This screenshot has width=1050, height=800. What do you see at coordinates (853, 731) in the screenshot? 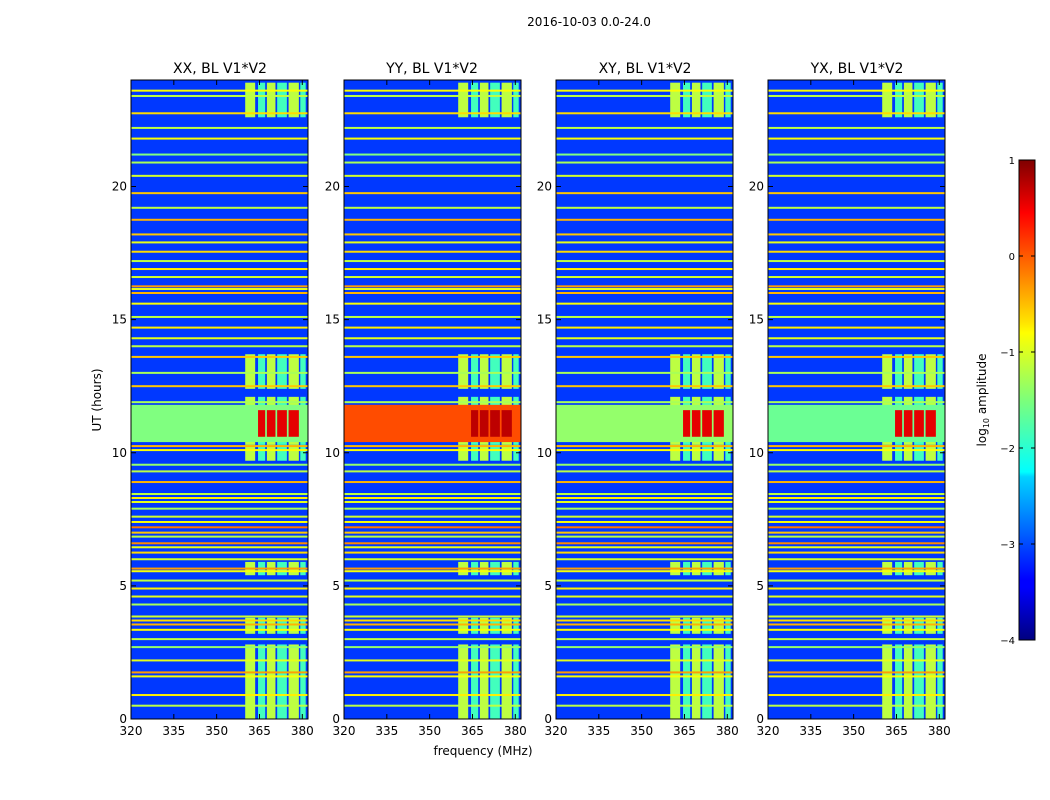
I see `x-tick-label: 350` at bounding box center [853, 731].